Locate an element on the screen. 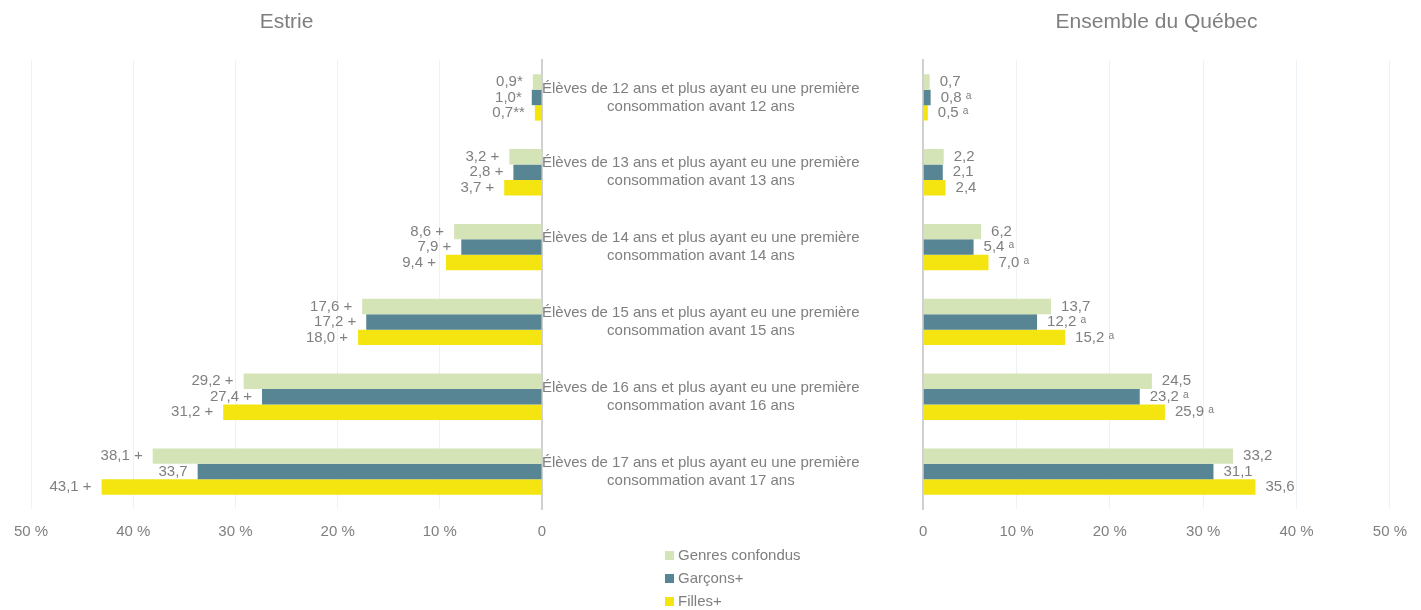  data-label: 27,4 + is located at coordinates (231, 395).